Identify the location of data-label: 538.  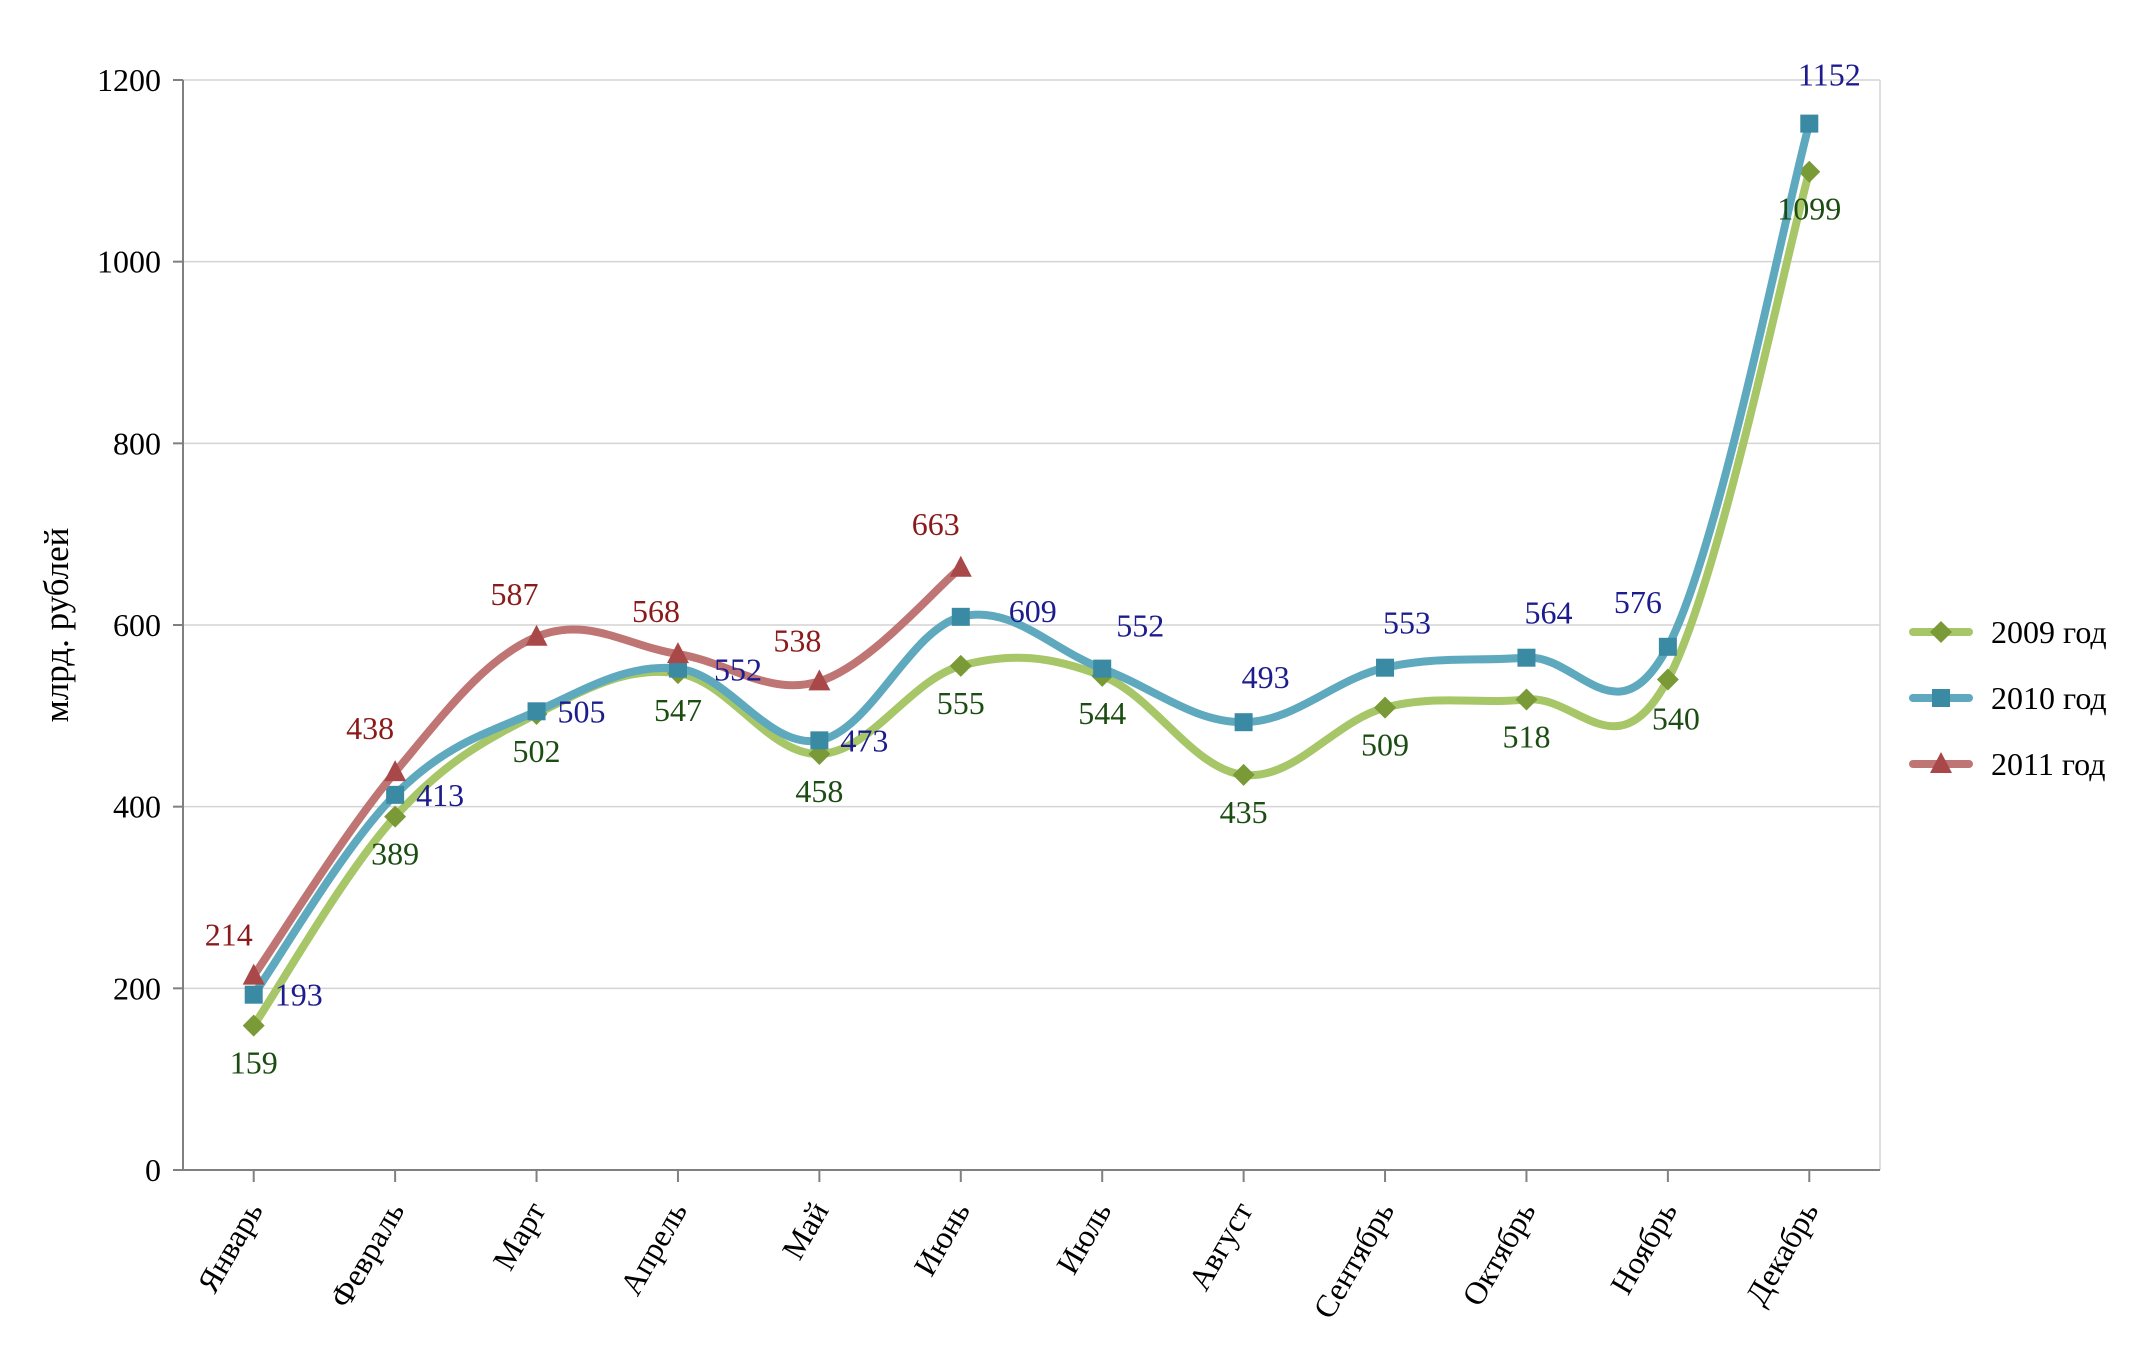
(797, 640).